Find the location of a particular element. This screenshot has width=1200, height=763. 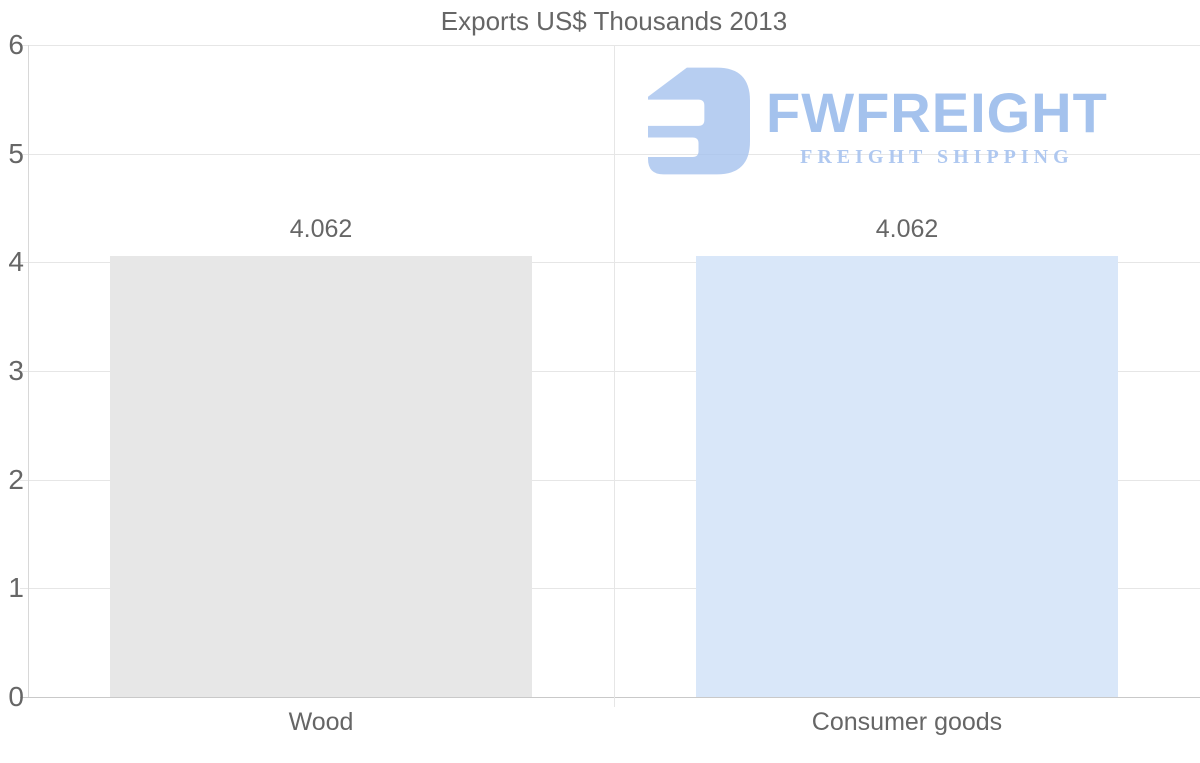

y-axis-label: 6 is located at coordinates (16, 44).